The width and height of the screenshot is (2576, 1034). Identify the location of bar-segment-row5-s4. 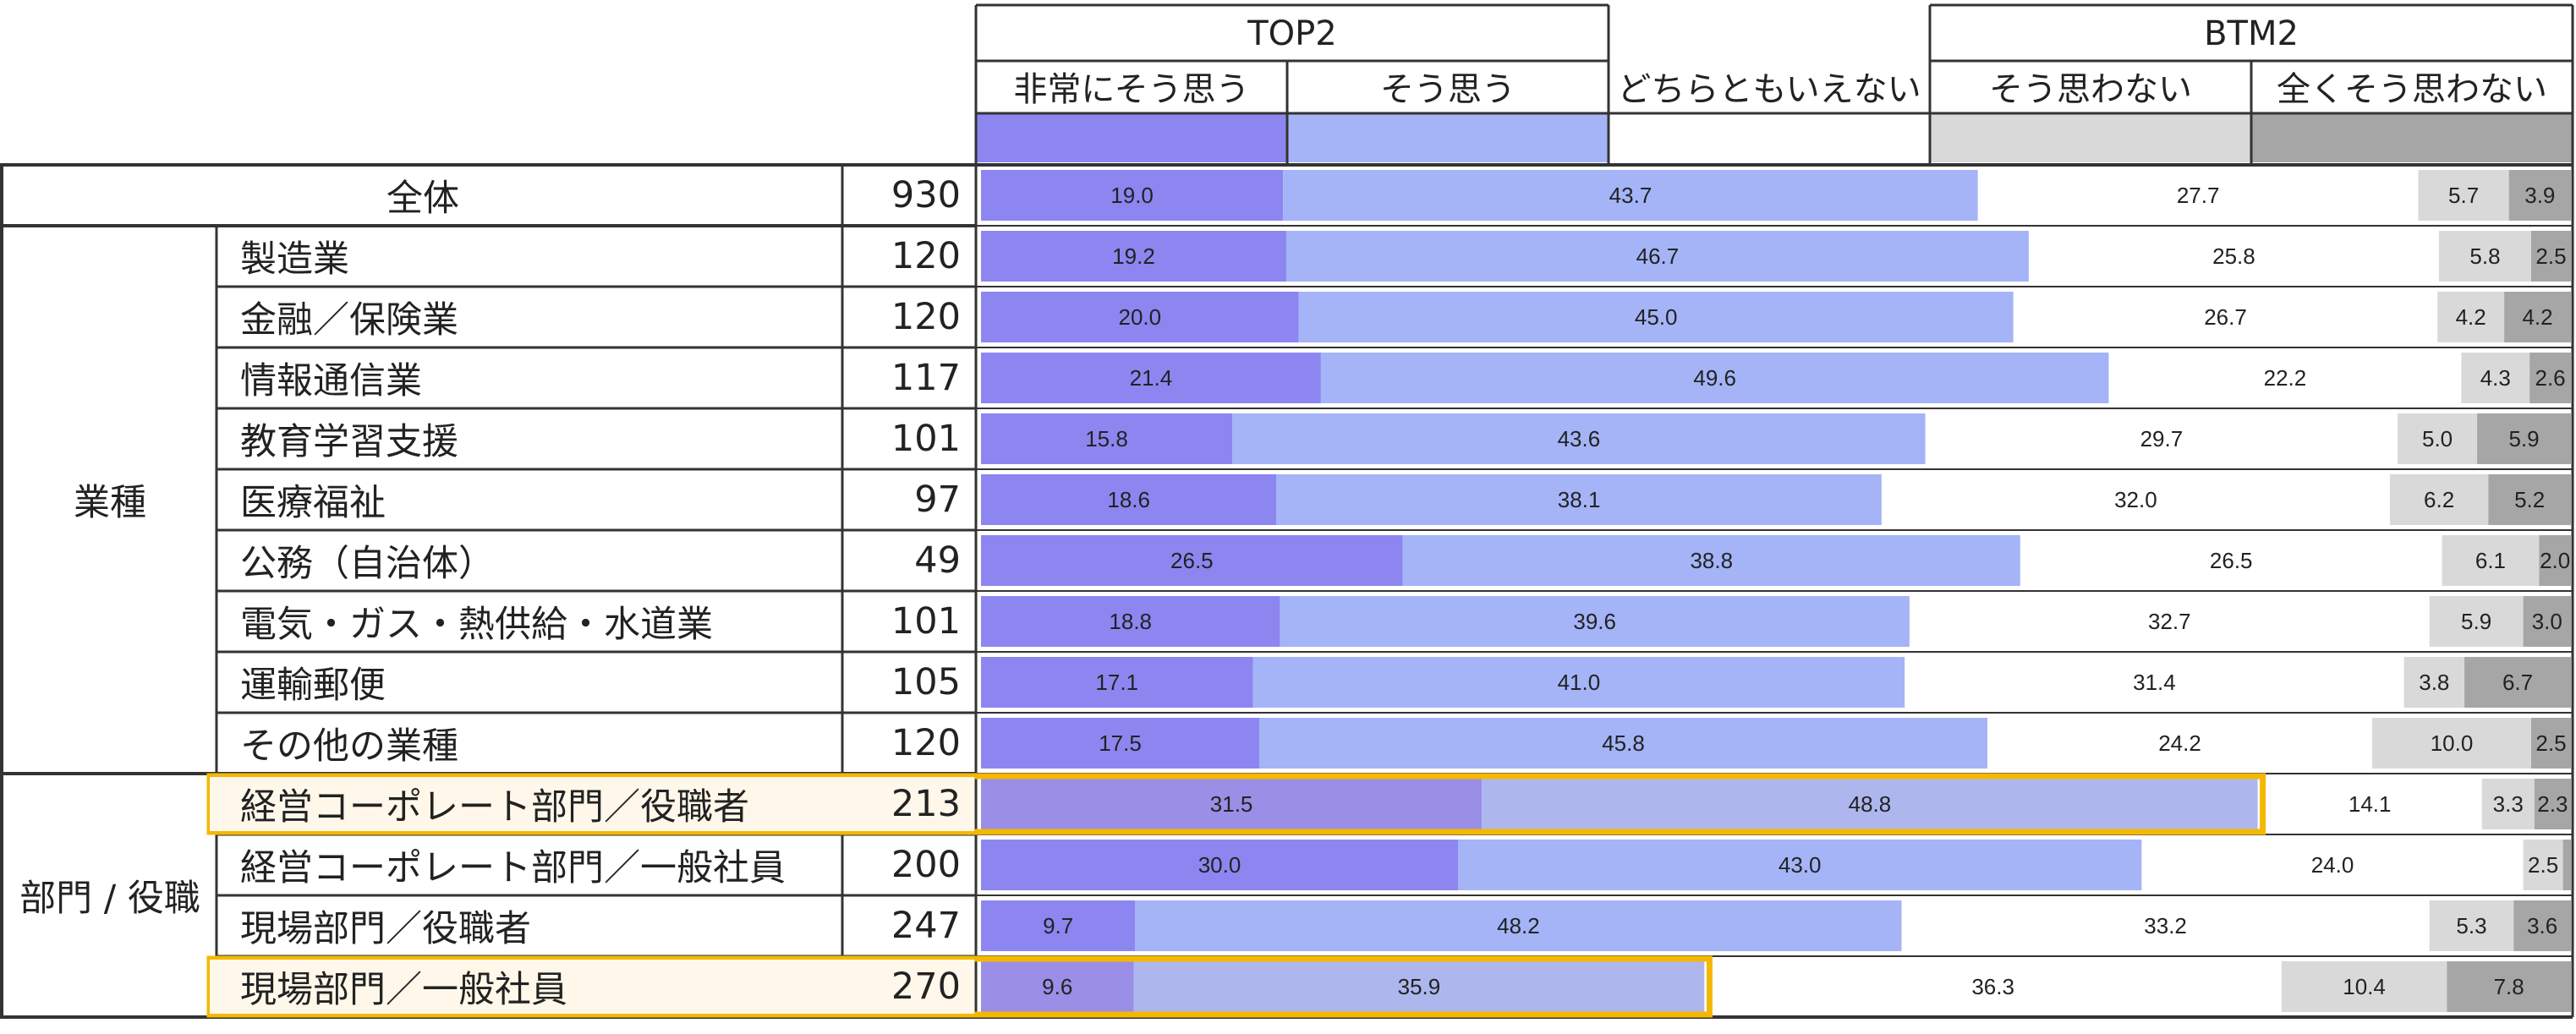
(2439, 500).